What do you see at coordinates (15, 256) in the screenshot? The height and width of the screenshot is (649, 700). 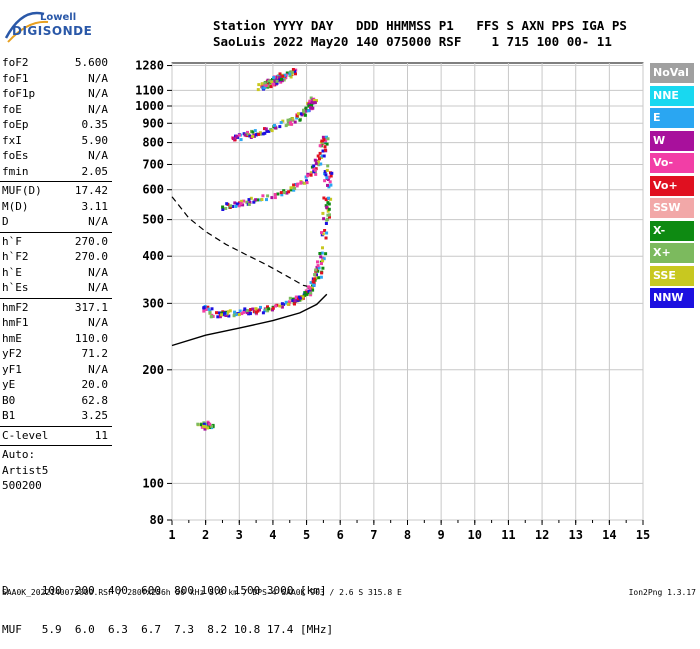 I see `param-name: h`F2` at bounding box center [15, 256].